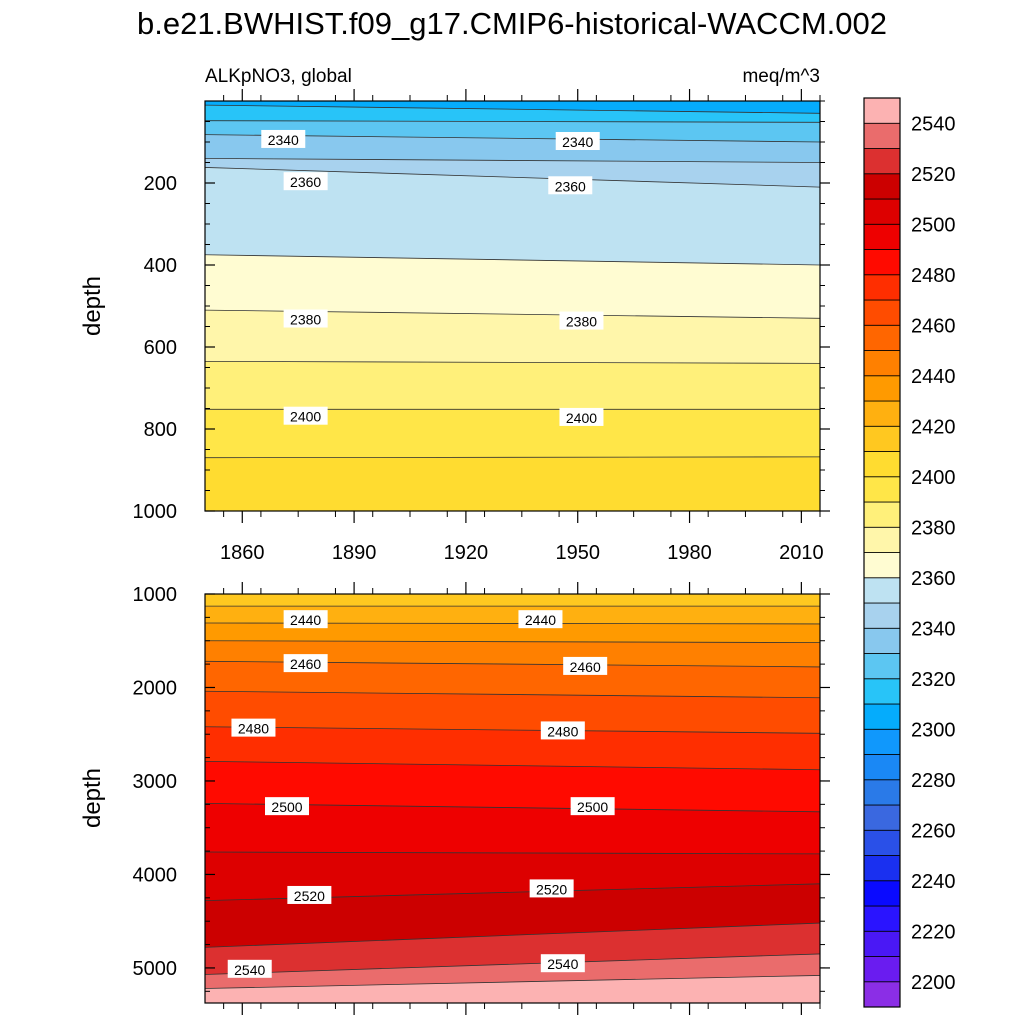 The image size is (1024, 1024). What do you see at coordinates (933, 427) in the screenshot?
I see `colorbar-tick-label: 2420` at bounding box center [933, 427].